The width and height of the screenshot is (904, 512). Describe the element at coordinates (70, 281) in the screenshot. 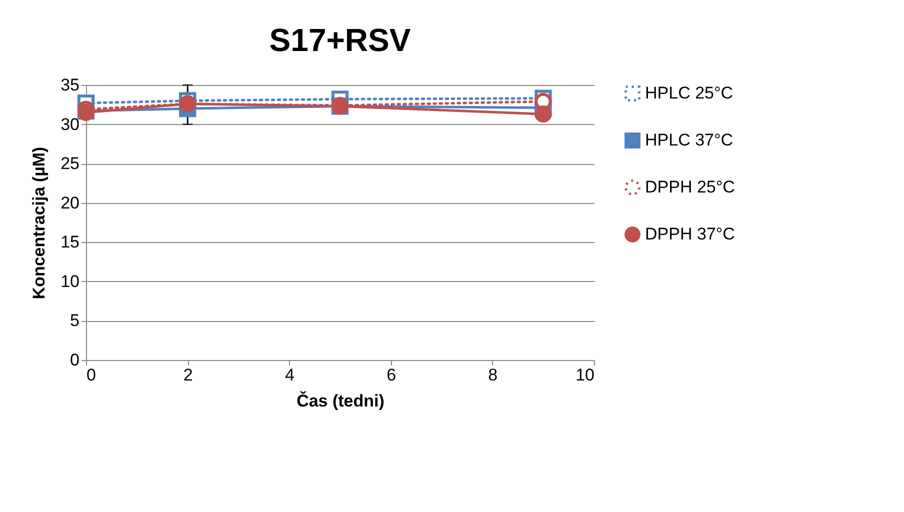

I see `y-tick-label: 10` at that location.